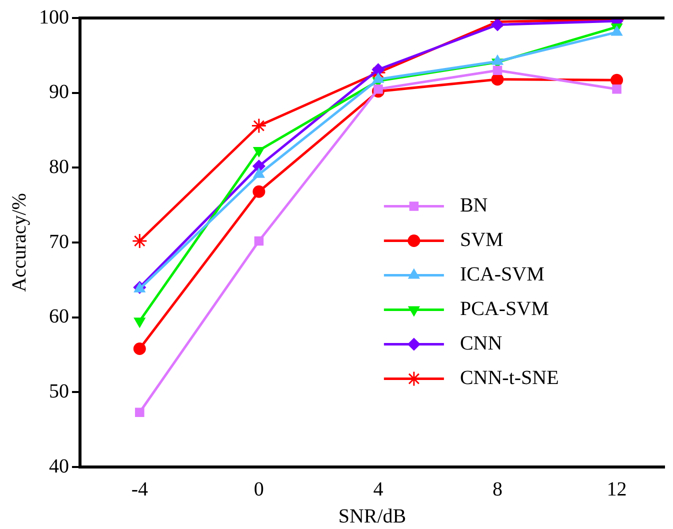 Image resolution: width=673 pixels, height=529 pixels. I want to click on y-tick-label: 50, so click(59, 391).